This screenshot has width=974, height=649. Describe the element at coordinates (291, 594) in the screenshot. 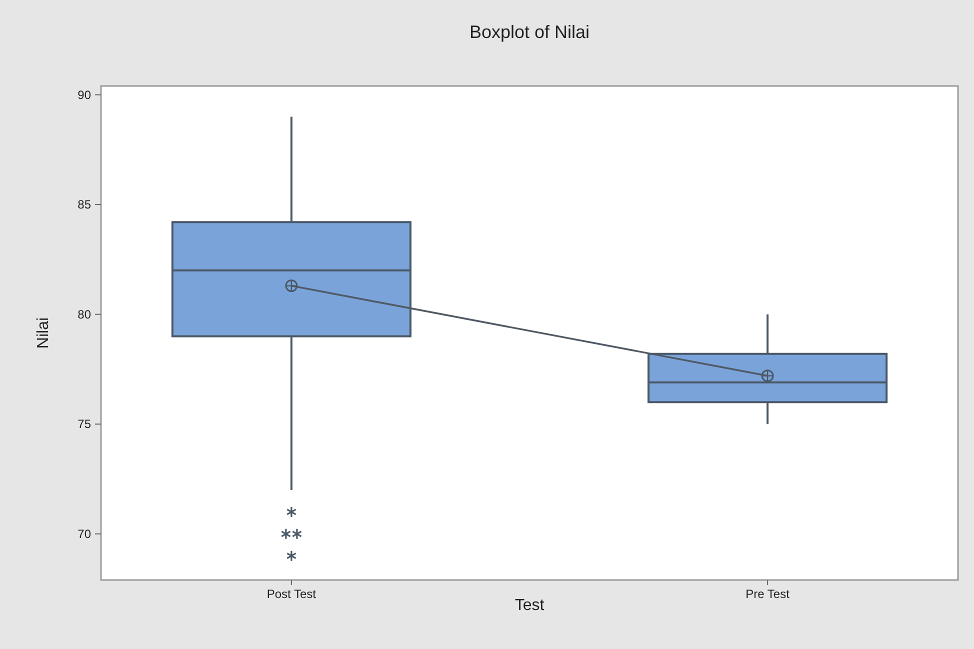

I see `x-tick-label: Post Test` at that location.